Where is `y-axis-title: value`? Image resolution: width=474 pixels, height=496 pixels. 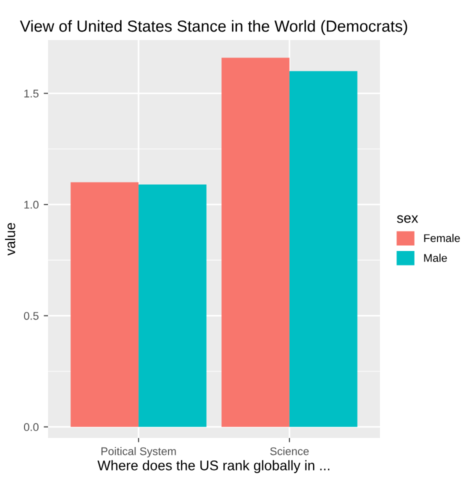
y-axis-title: value is located at coordinates (10, 239).